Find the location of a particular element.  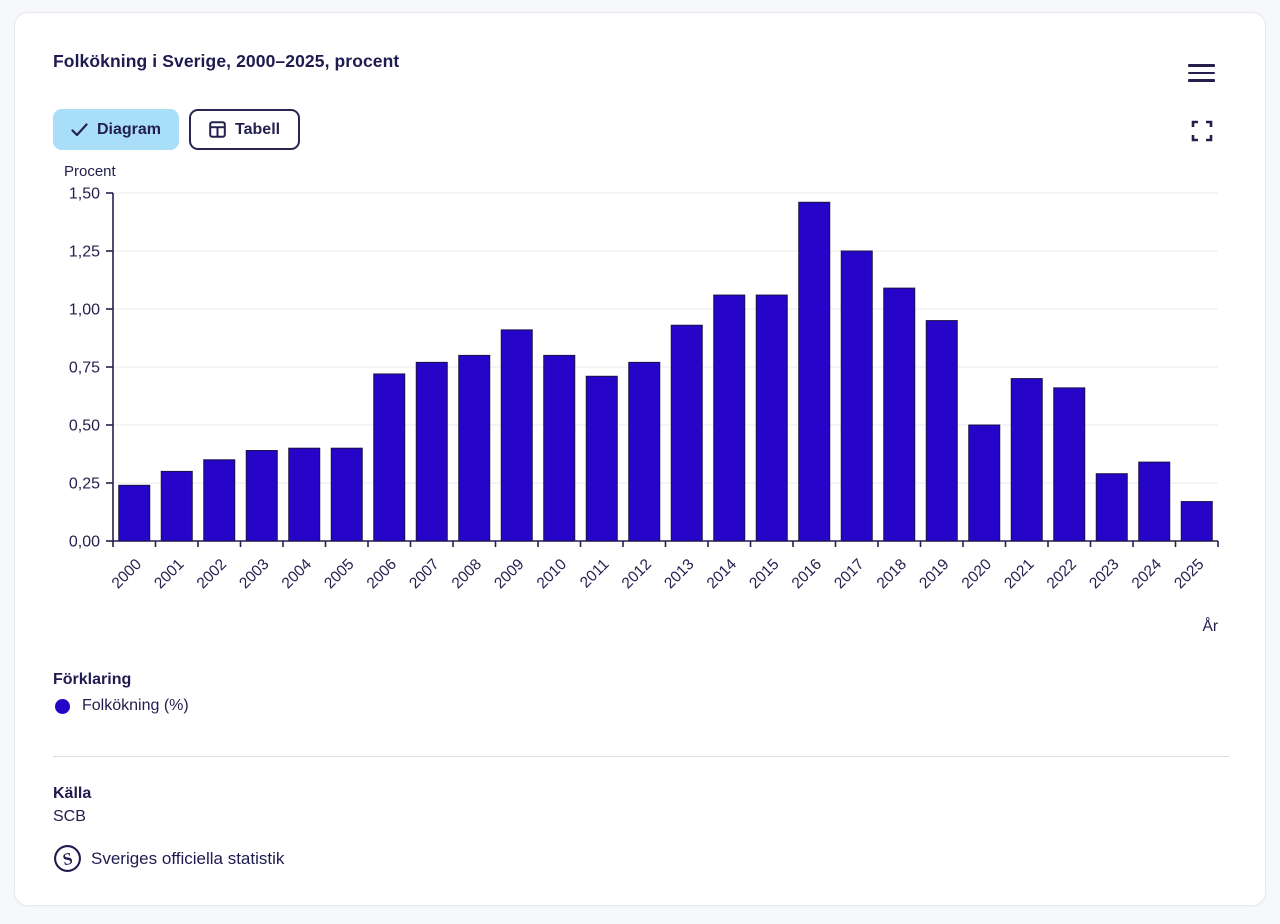

y-tick-label: 1,25 is located at coordinates (84, 252).